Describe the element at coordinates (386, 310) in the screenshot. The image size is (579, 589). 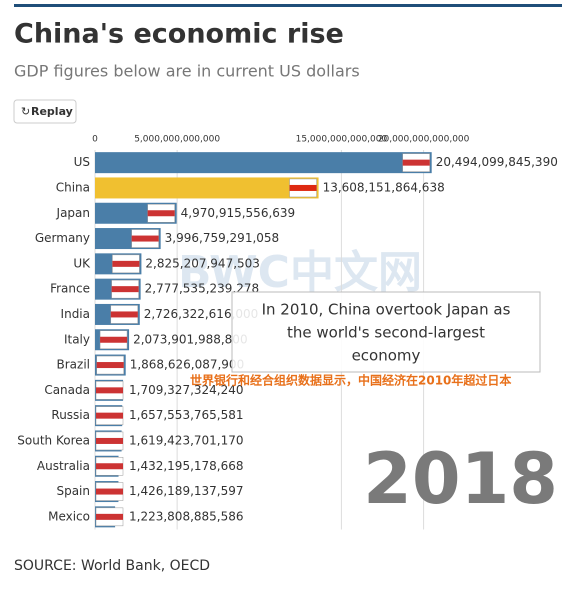
I see `annotation-line: In 2010, China overtook Japan as` at that location.